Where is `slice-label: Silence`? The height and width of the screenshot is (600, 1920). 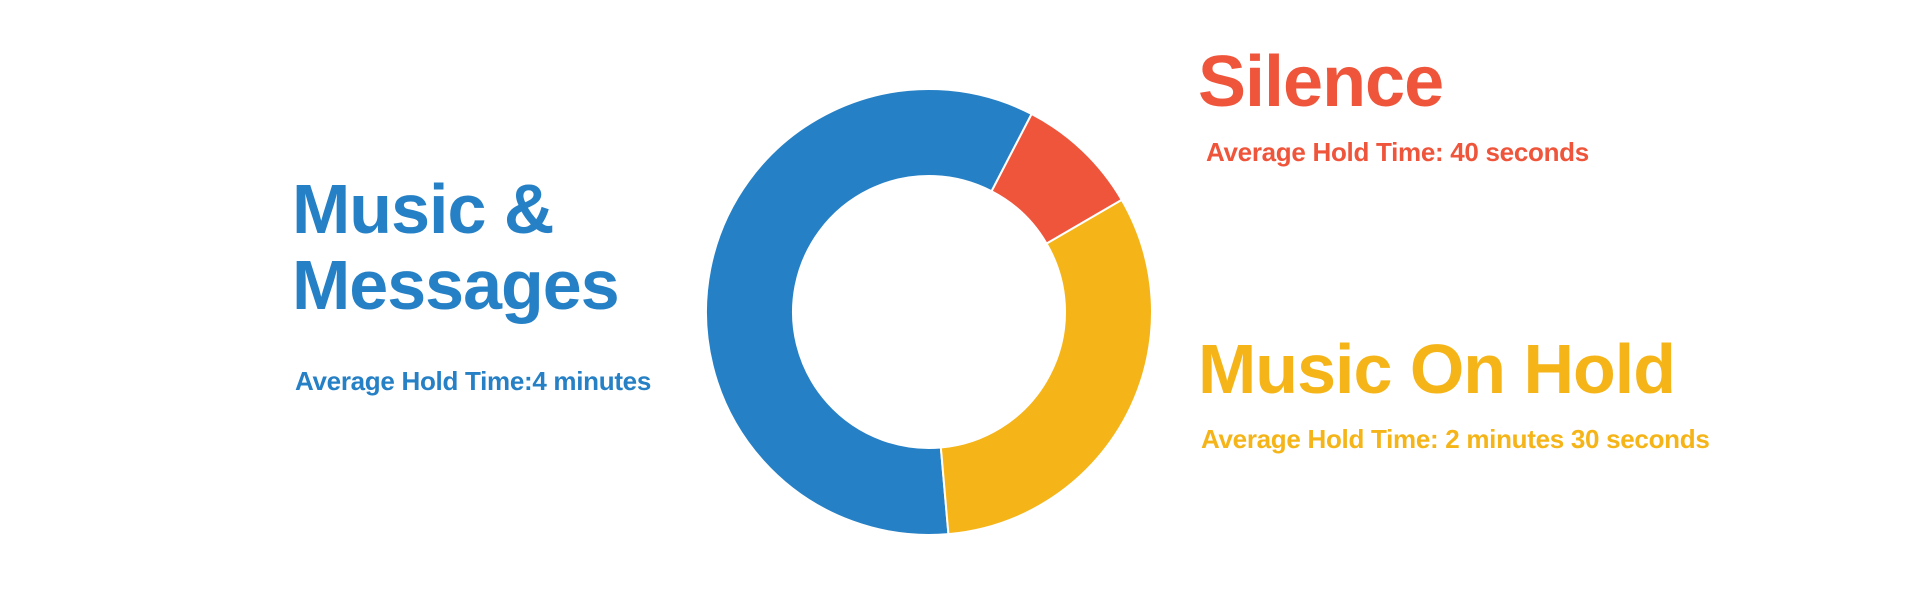
slice-label: Silence is located at coordinates (1321, 82).